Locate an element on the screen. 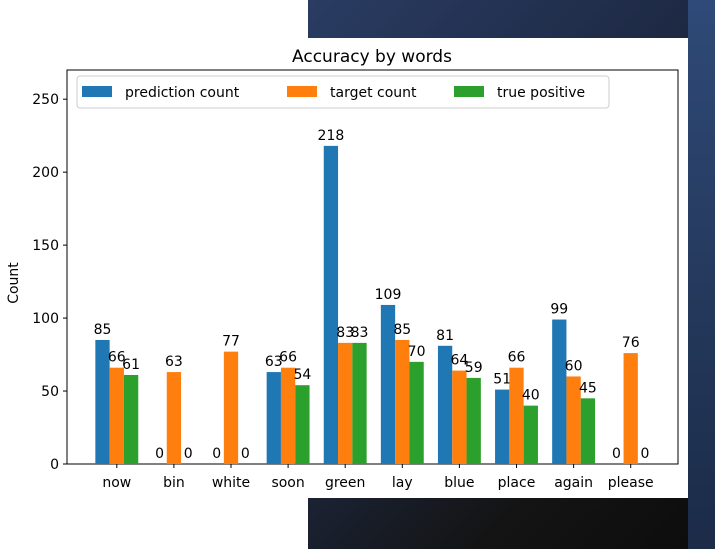  y-tick-label: 200 is located at coordinates (45, 173).